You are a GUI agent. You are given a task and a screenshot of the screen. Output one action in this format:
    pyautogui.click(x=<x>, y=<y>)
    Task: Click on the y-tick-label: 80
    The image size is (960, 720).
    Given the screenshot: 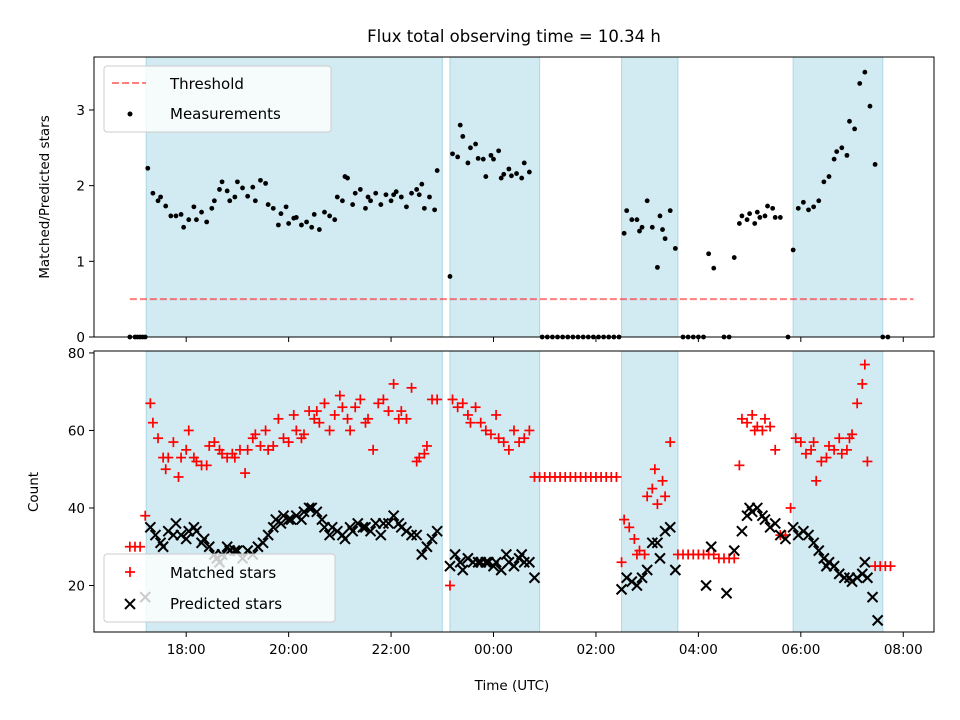 What is the action you would take?
    pyautogui.click(x=76, y=354)
    